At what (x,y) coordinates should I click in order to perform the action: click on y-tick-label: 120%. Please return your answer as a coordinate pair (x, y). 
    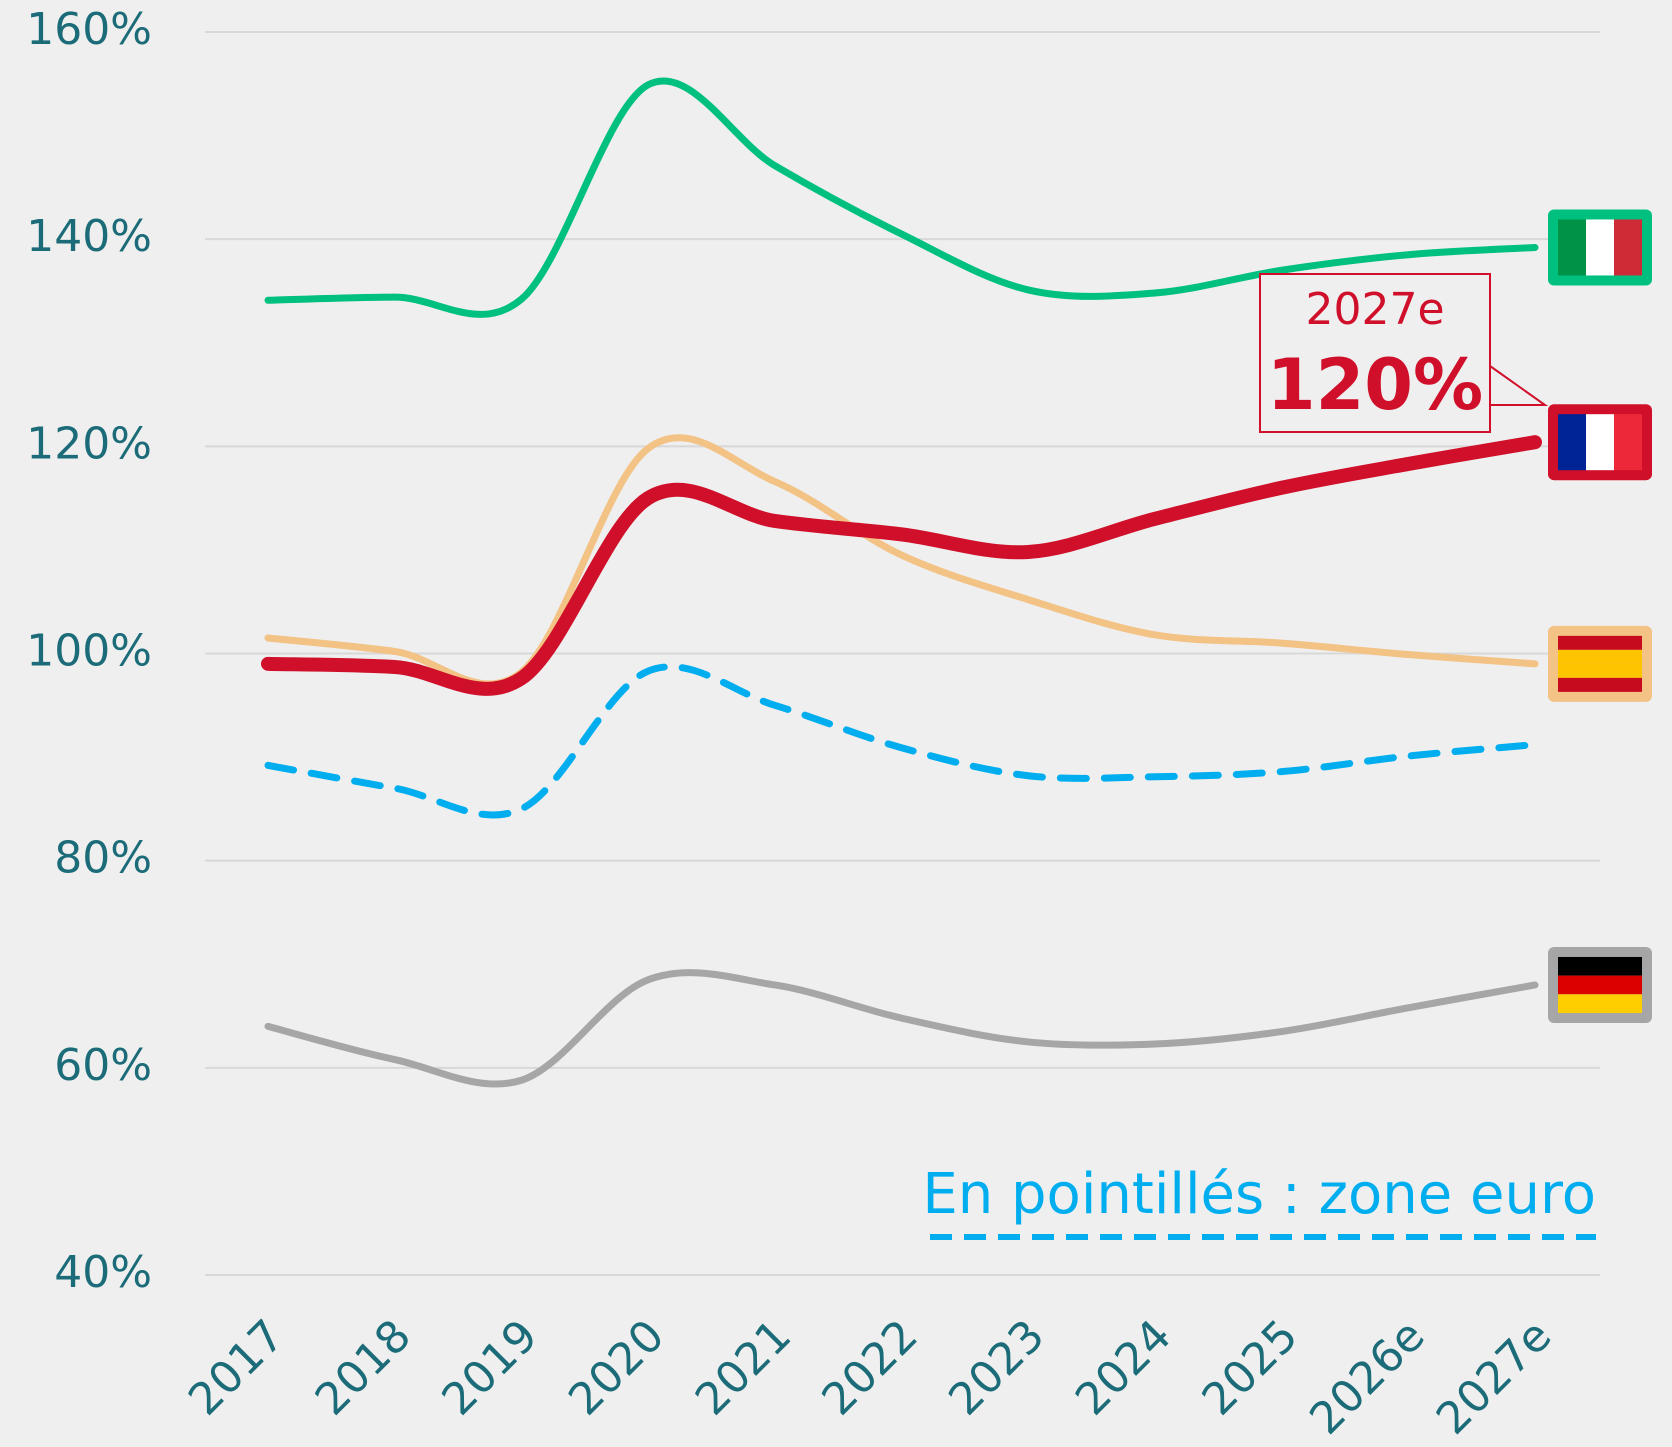
    Looking at the image, I should click on (89, 443).